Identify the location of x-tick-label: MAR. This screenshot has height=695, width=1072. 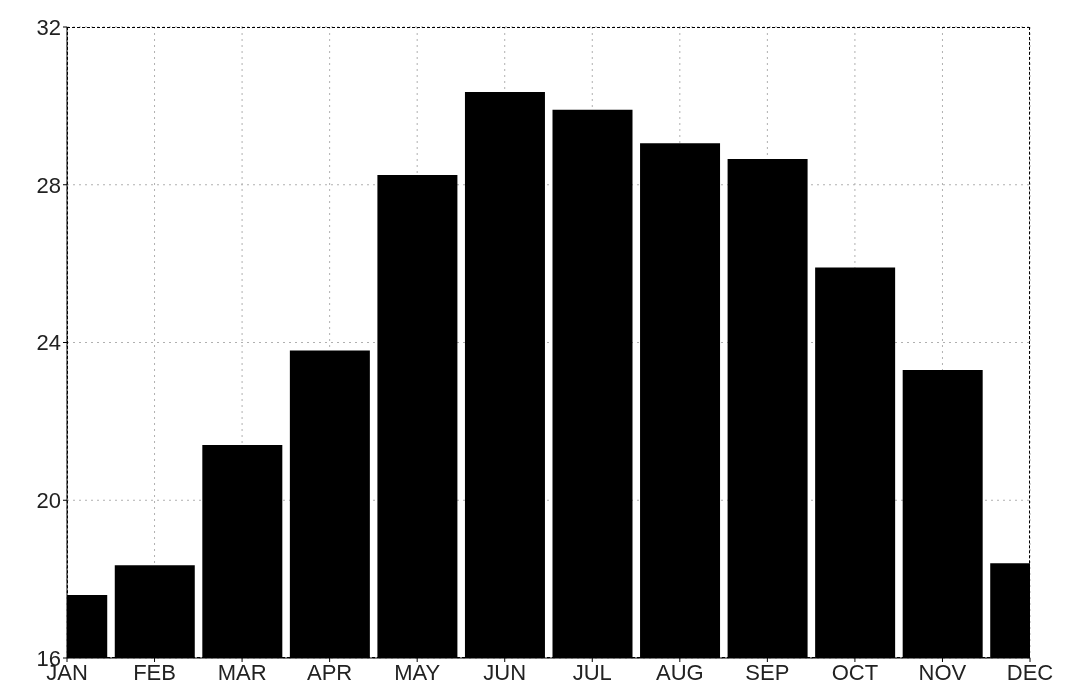
(242, 672).